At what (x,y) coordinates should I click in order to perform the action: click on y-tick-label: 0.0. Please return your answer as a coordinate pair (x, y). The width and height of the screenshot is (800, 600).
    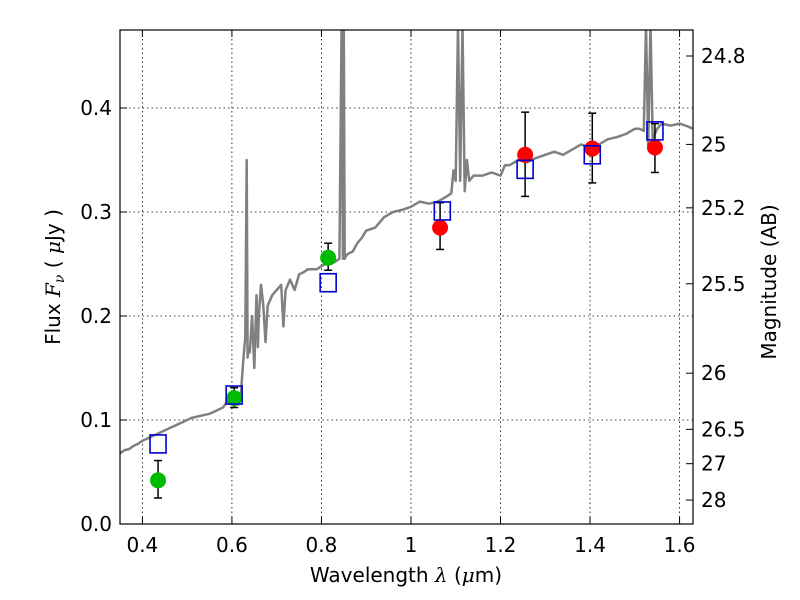
    Looking at the image, I should click on (96, 524).